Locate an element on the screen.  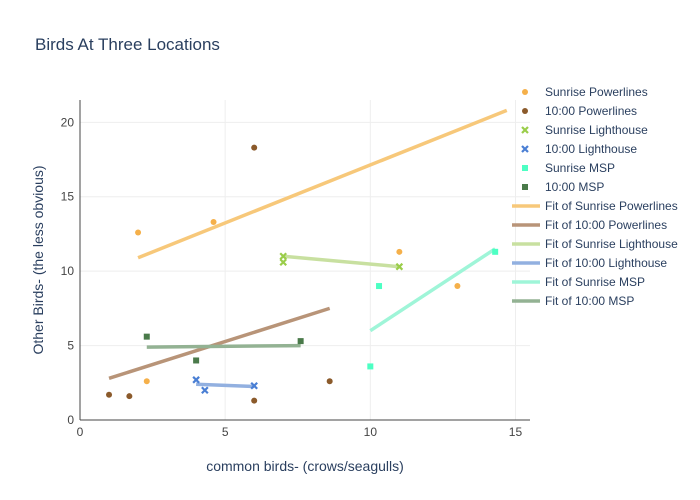
y-tick-label: 0 is located at coordinates (70, 420).